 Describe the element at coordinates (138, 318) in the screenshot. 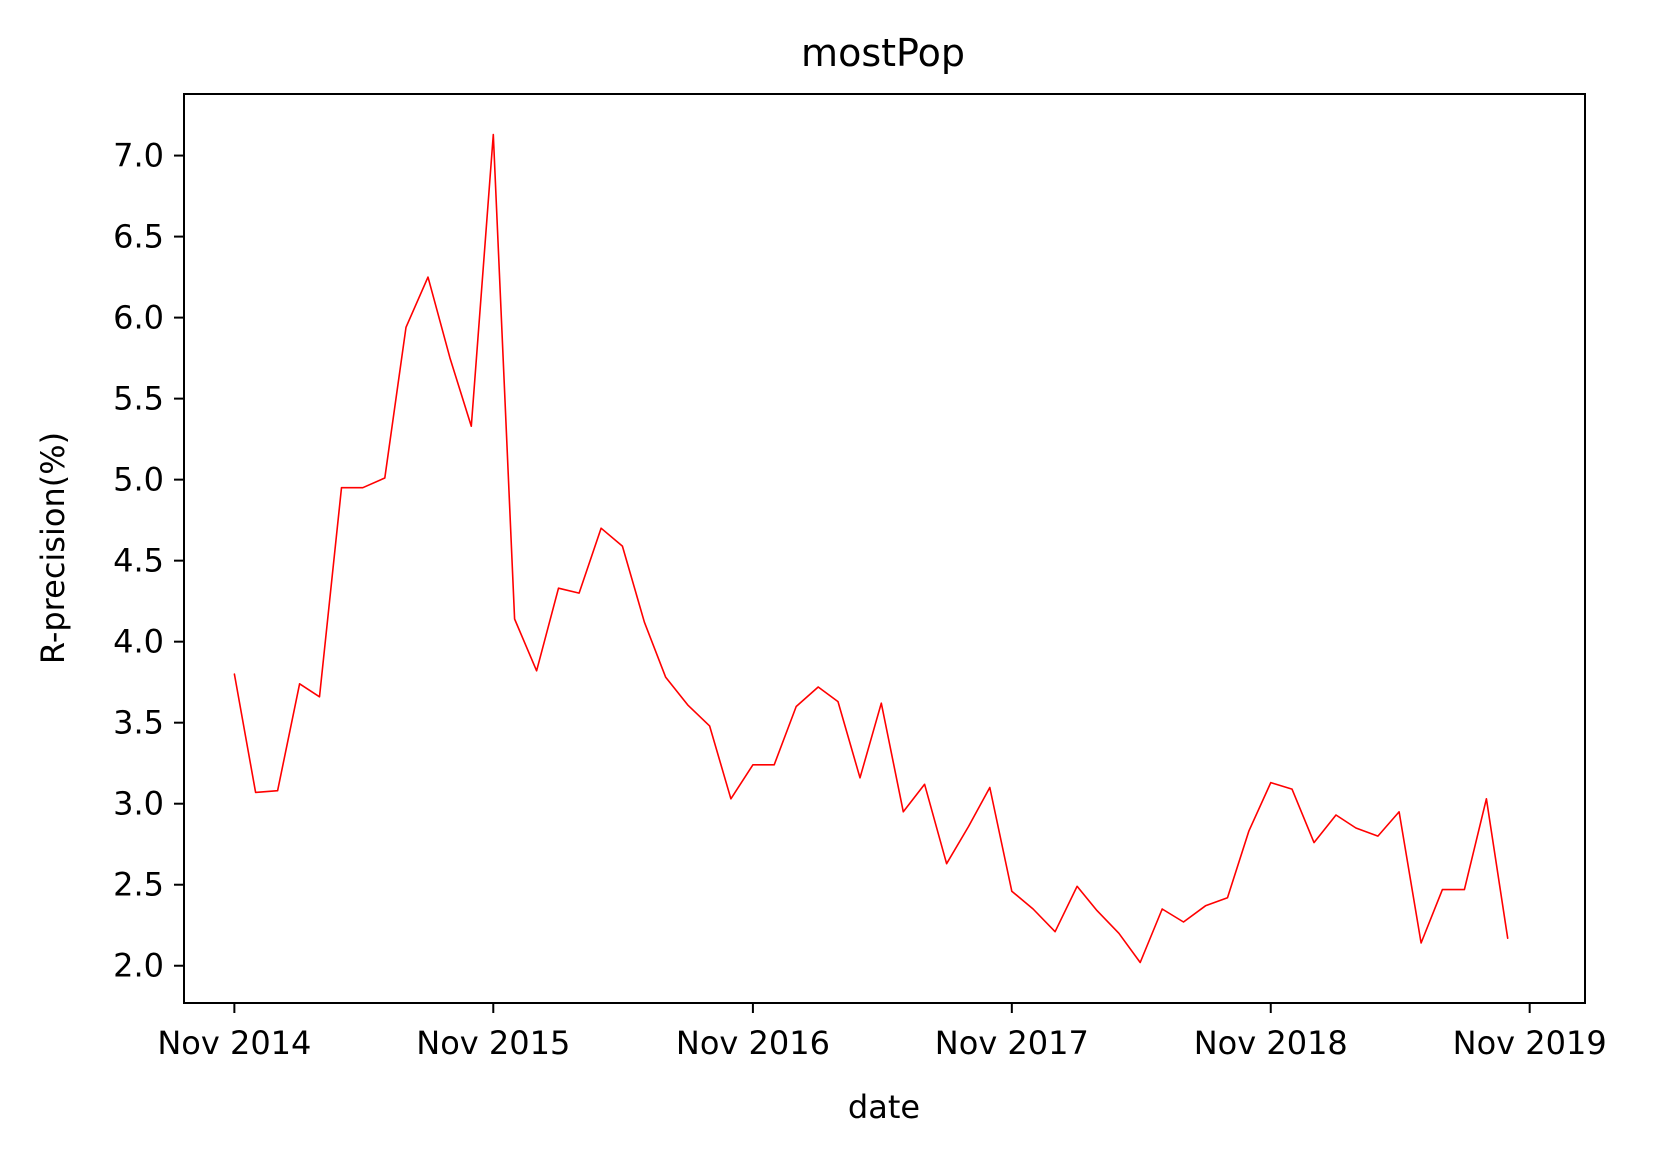

I see `y-tick-label: 6.0` at that location.